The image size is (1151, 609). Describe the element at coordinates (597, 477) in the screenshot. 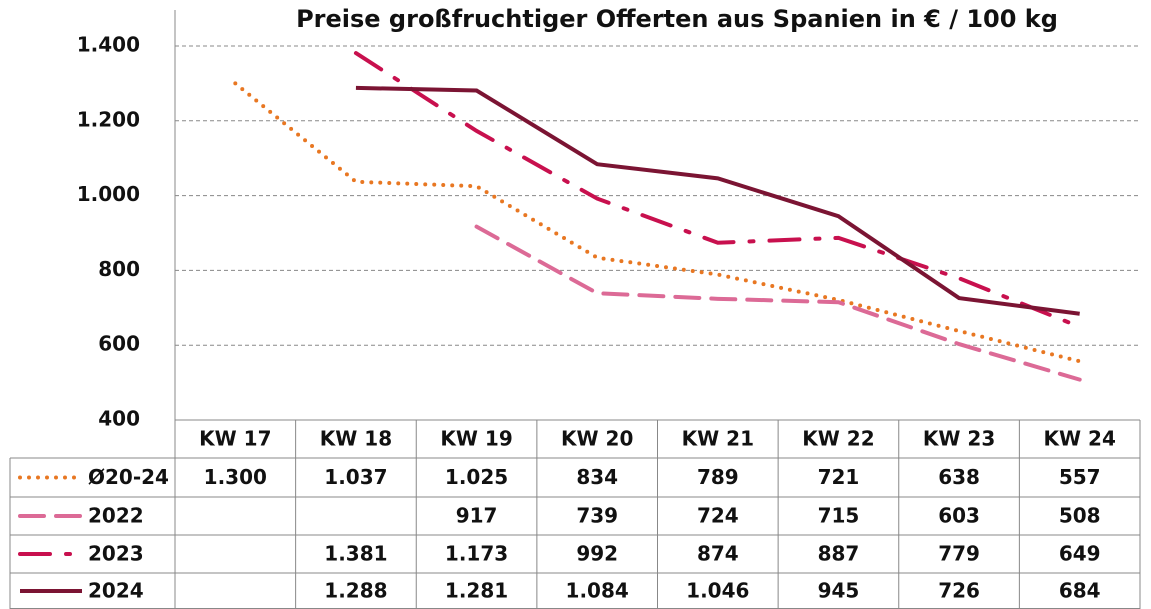

I see `data-label: 834` at that location.